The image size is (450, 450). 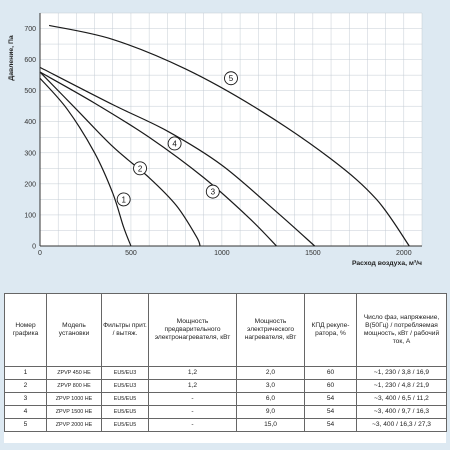 What do you see at coordinates (25, 412) in the screenshot?
I see `cell-number: 4` at bounding box center [25, 412].